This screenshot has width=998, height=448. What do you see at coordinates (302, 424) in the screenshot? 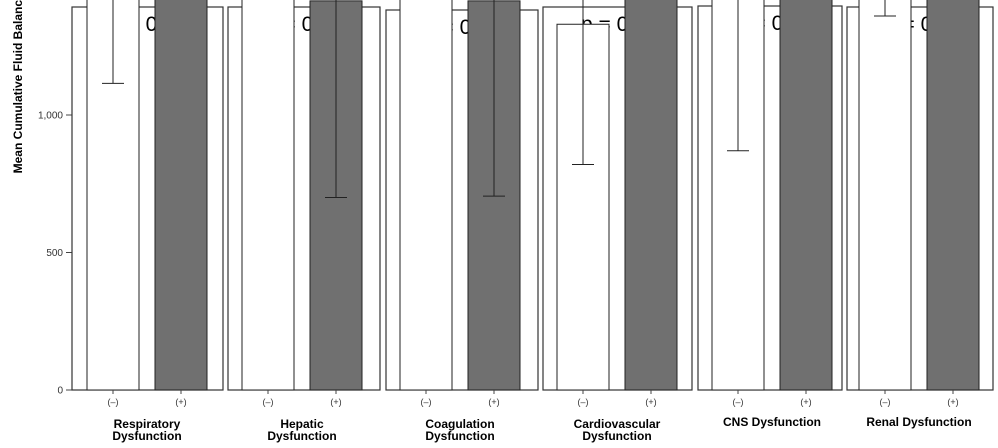
I see `group-label: Hepatic` at bounding box center [302, 424].